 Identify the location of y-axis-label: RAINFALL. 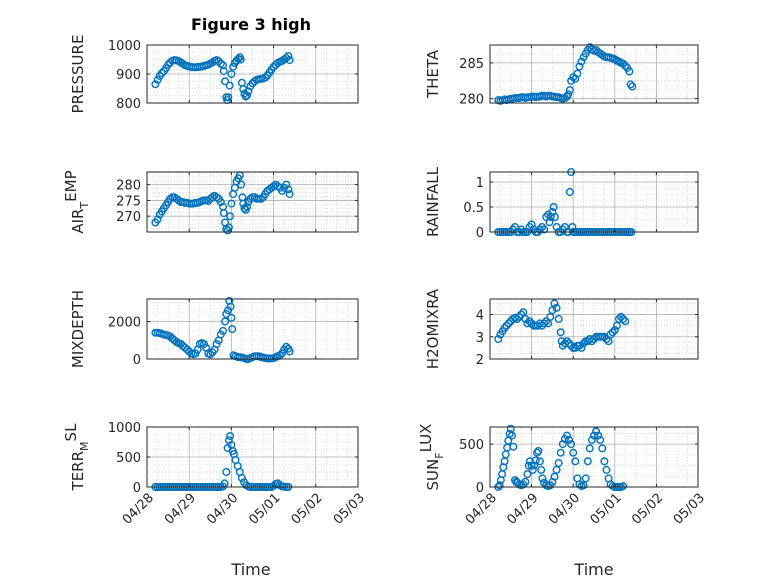
(433, 201).